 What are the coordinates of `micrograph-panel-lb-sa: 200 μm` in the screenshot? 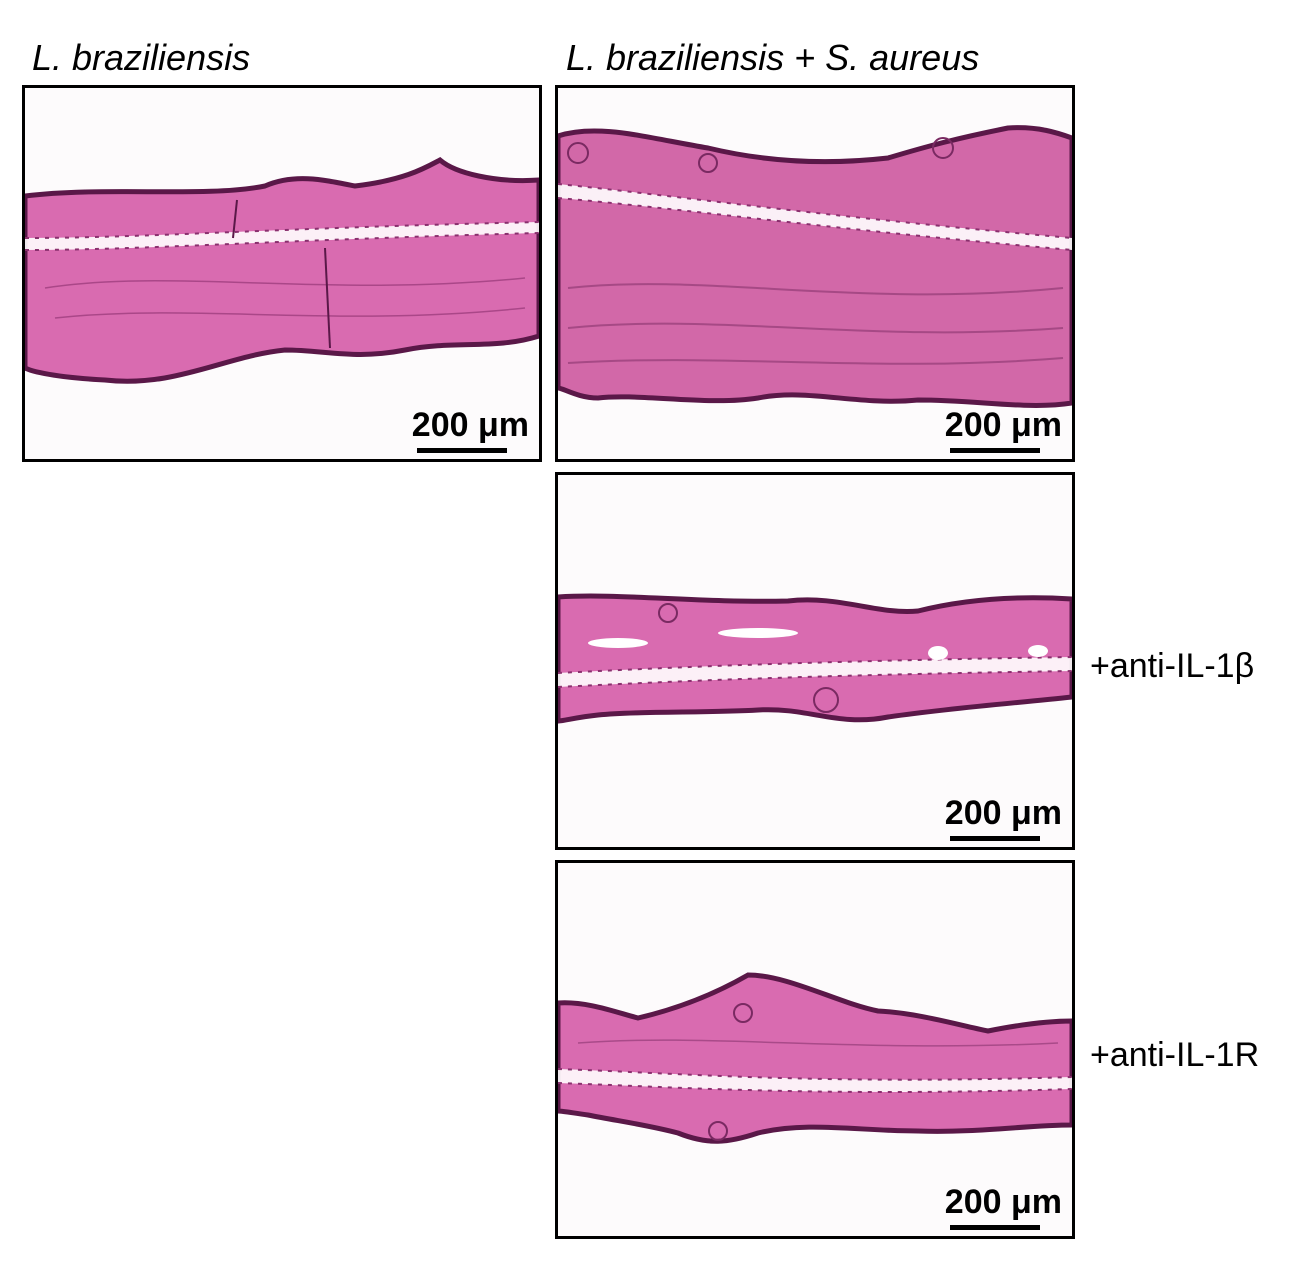 It's located at (815, 273).